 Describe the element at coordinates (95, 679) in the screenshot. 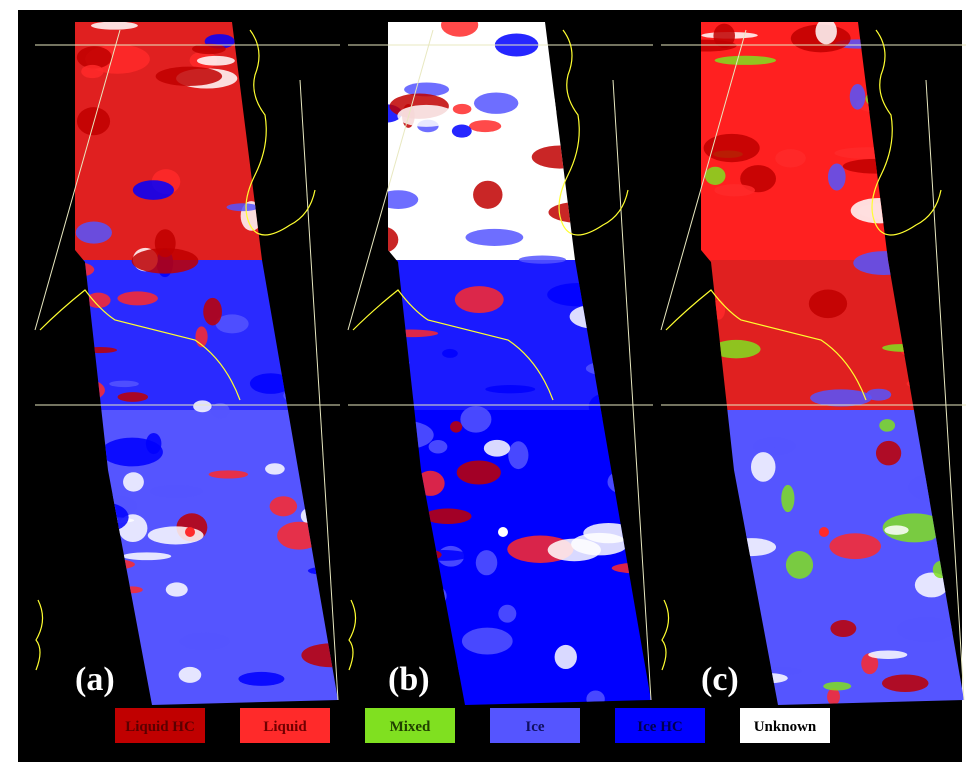

I see `panel-label: (a)` at that location.